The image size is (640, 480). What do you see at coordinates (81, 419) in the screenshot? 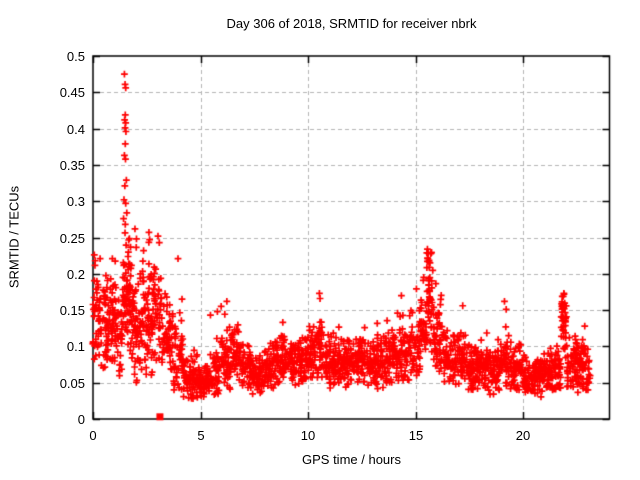
I see `y-tick-label-0: 0` at bounding box center [81, 419].